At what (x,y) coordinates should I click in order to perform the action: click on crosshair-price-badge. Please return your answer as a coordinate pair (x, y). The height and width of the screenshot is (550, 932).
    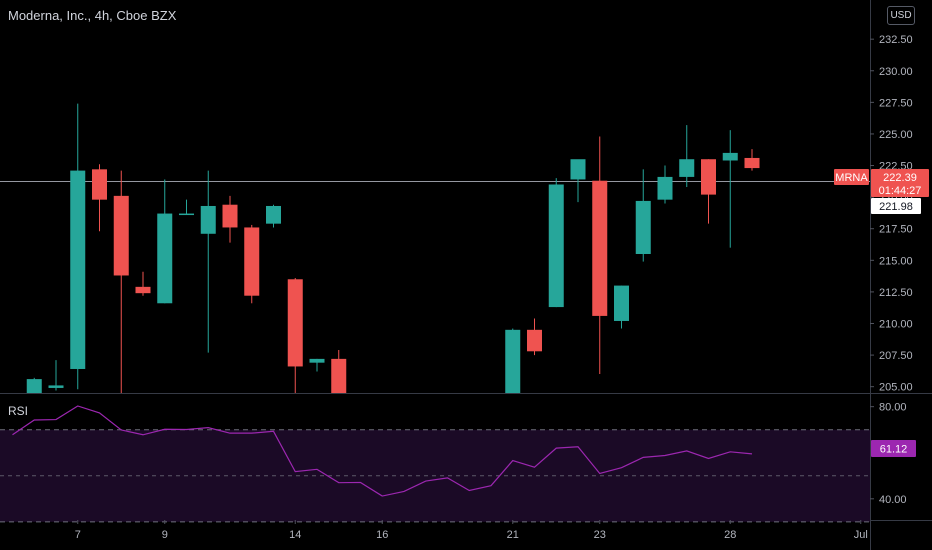
    Looking at the image, I should click on (896, 206).